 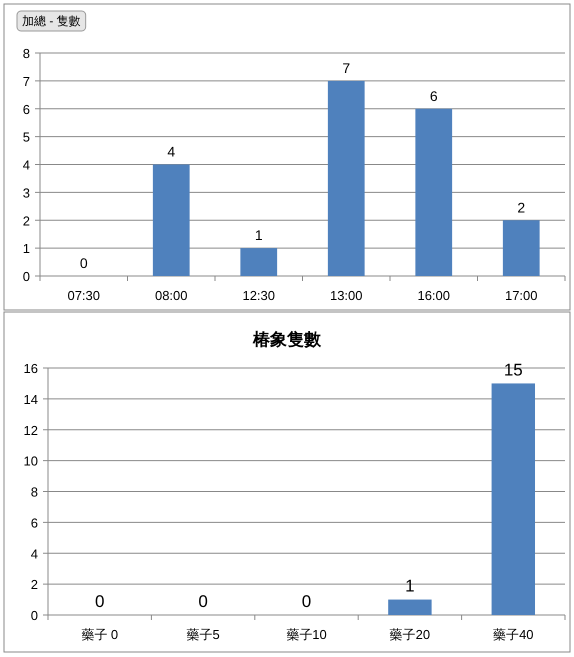 I want to click on data-label: 2, so click(x=521, y=207).